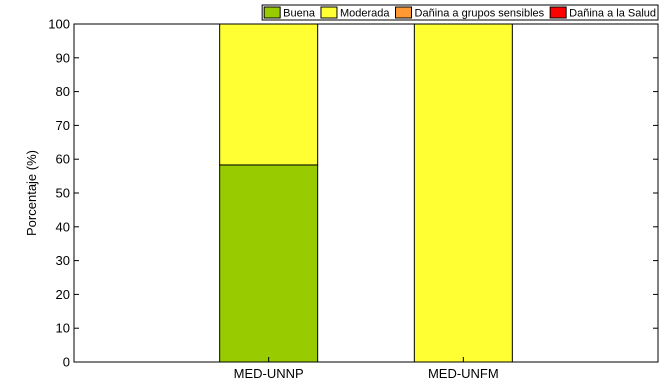  Describe the element at coordinates (63, 159) in the screenshot. I see `y-tick-label: 60` at that location.